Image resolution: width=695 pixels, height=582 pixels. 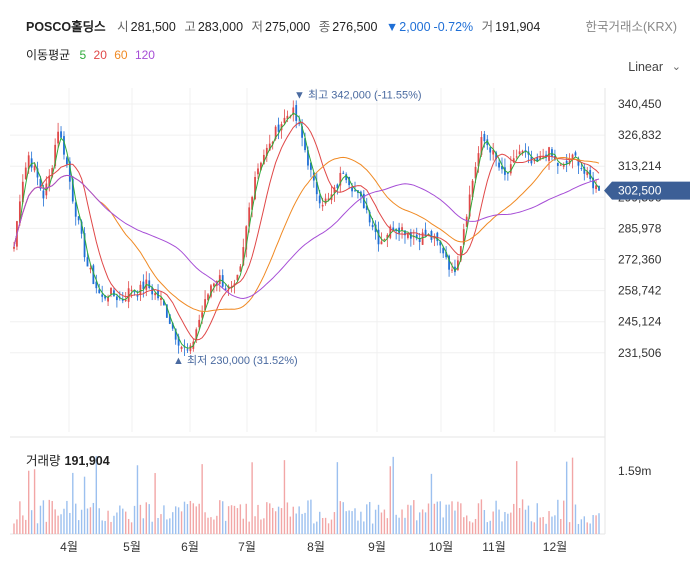 I want to click on y-tick-label: 272,360, so click(x=640, y=260).